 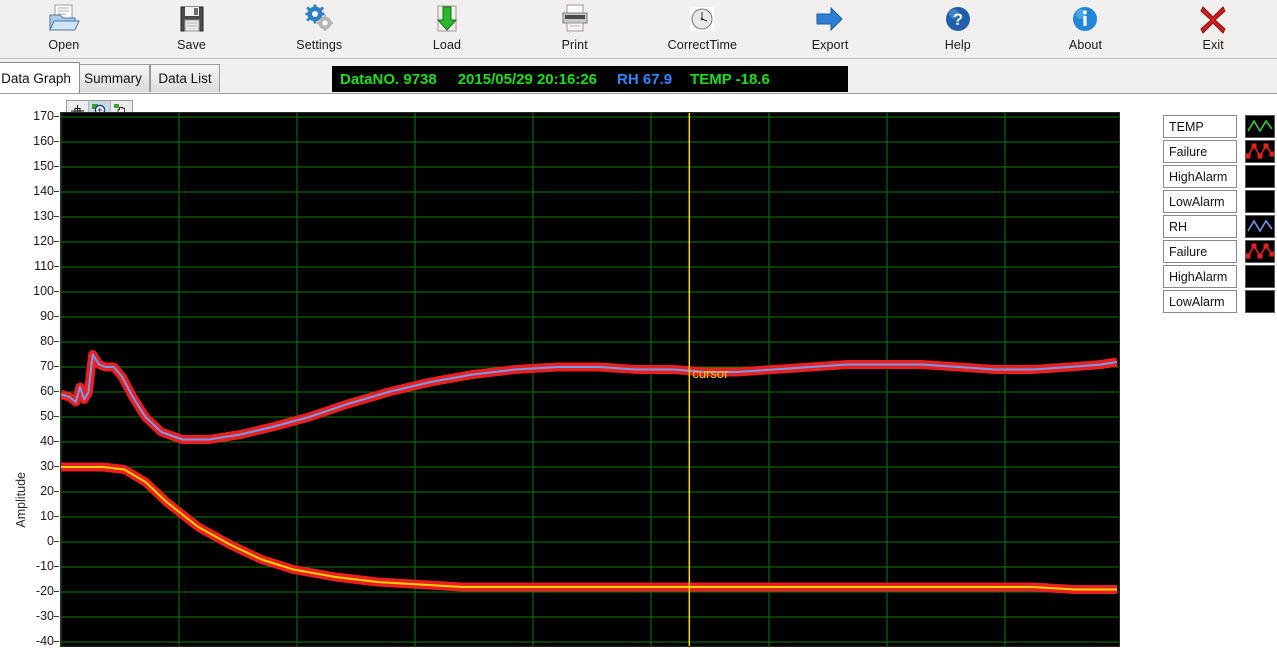 What do you see at coordinates (43, 216) in the screenshot?
I see `y-axis-tick-label: 130` at bounding box center [43, 216].